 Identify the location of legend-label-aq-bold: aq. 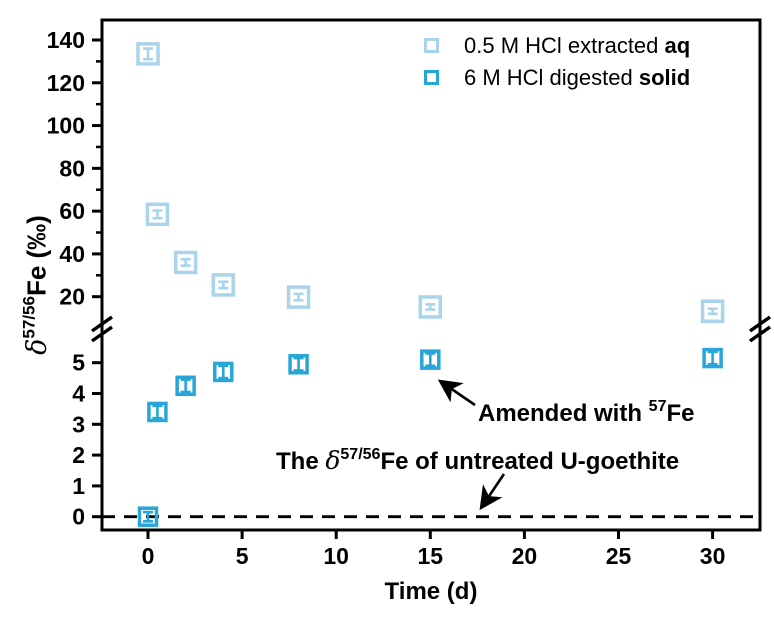
(677, 45).